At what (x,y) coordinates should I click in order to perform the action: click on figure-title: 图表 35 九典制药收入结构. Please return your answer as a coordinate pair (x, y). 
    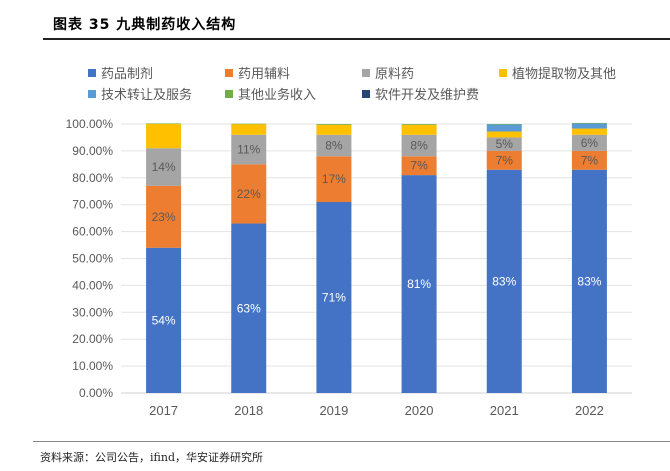
    Looking at the image, I should click on (145, 25).